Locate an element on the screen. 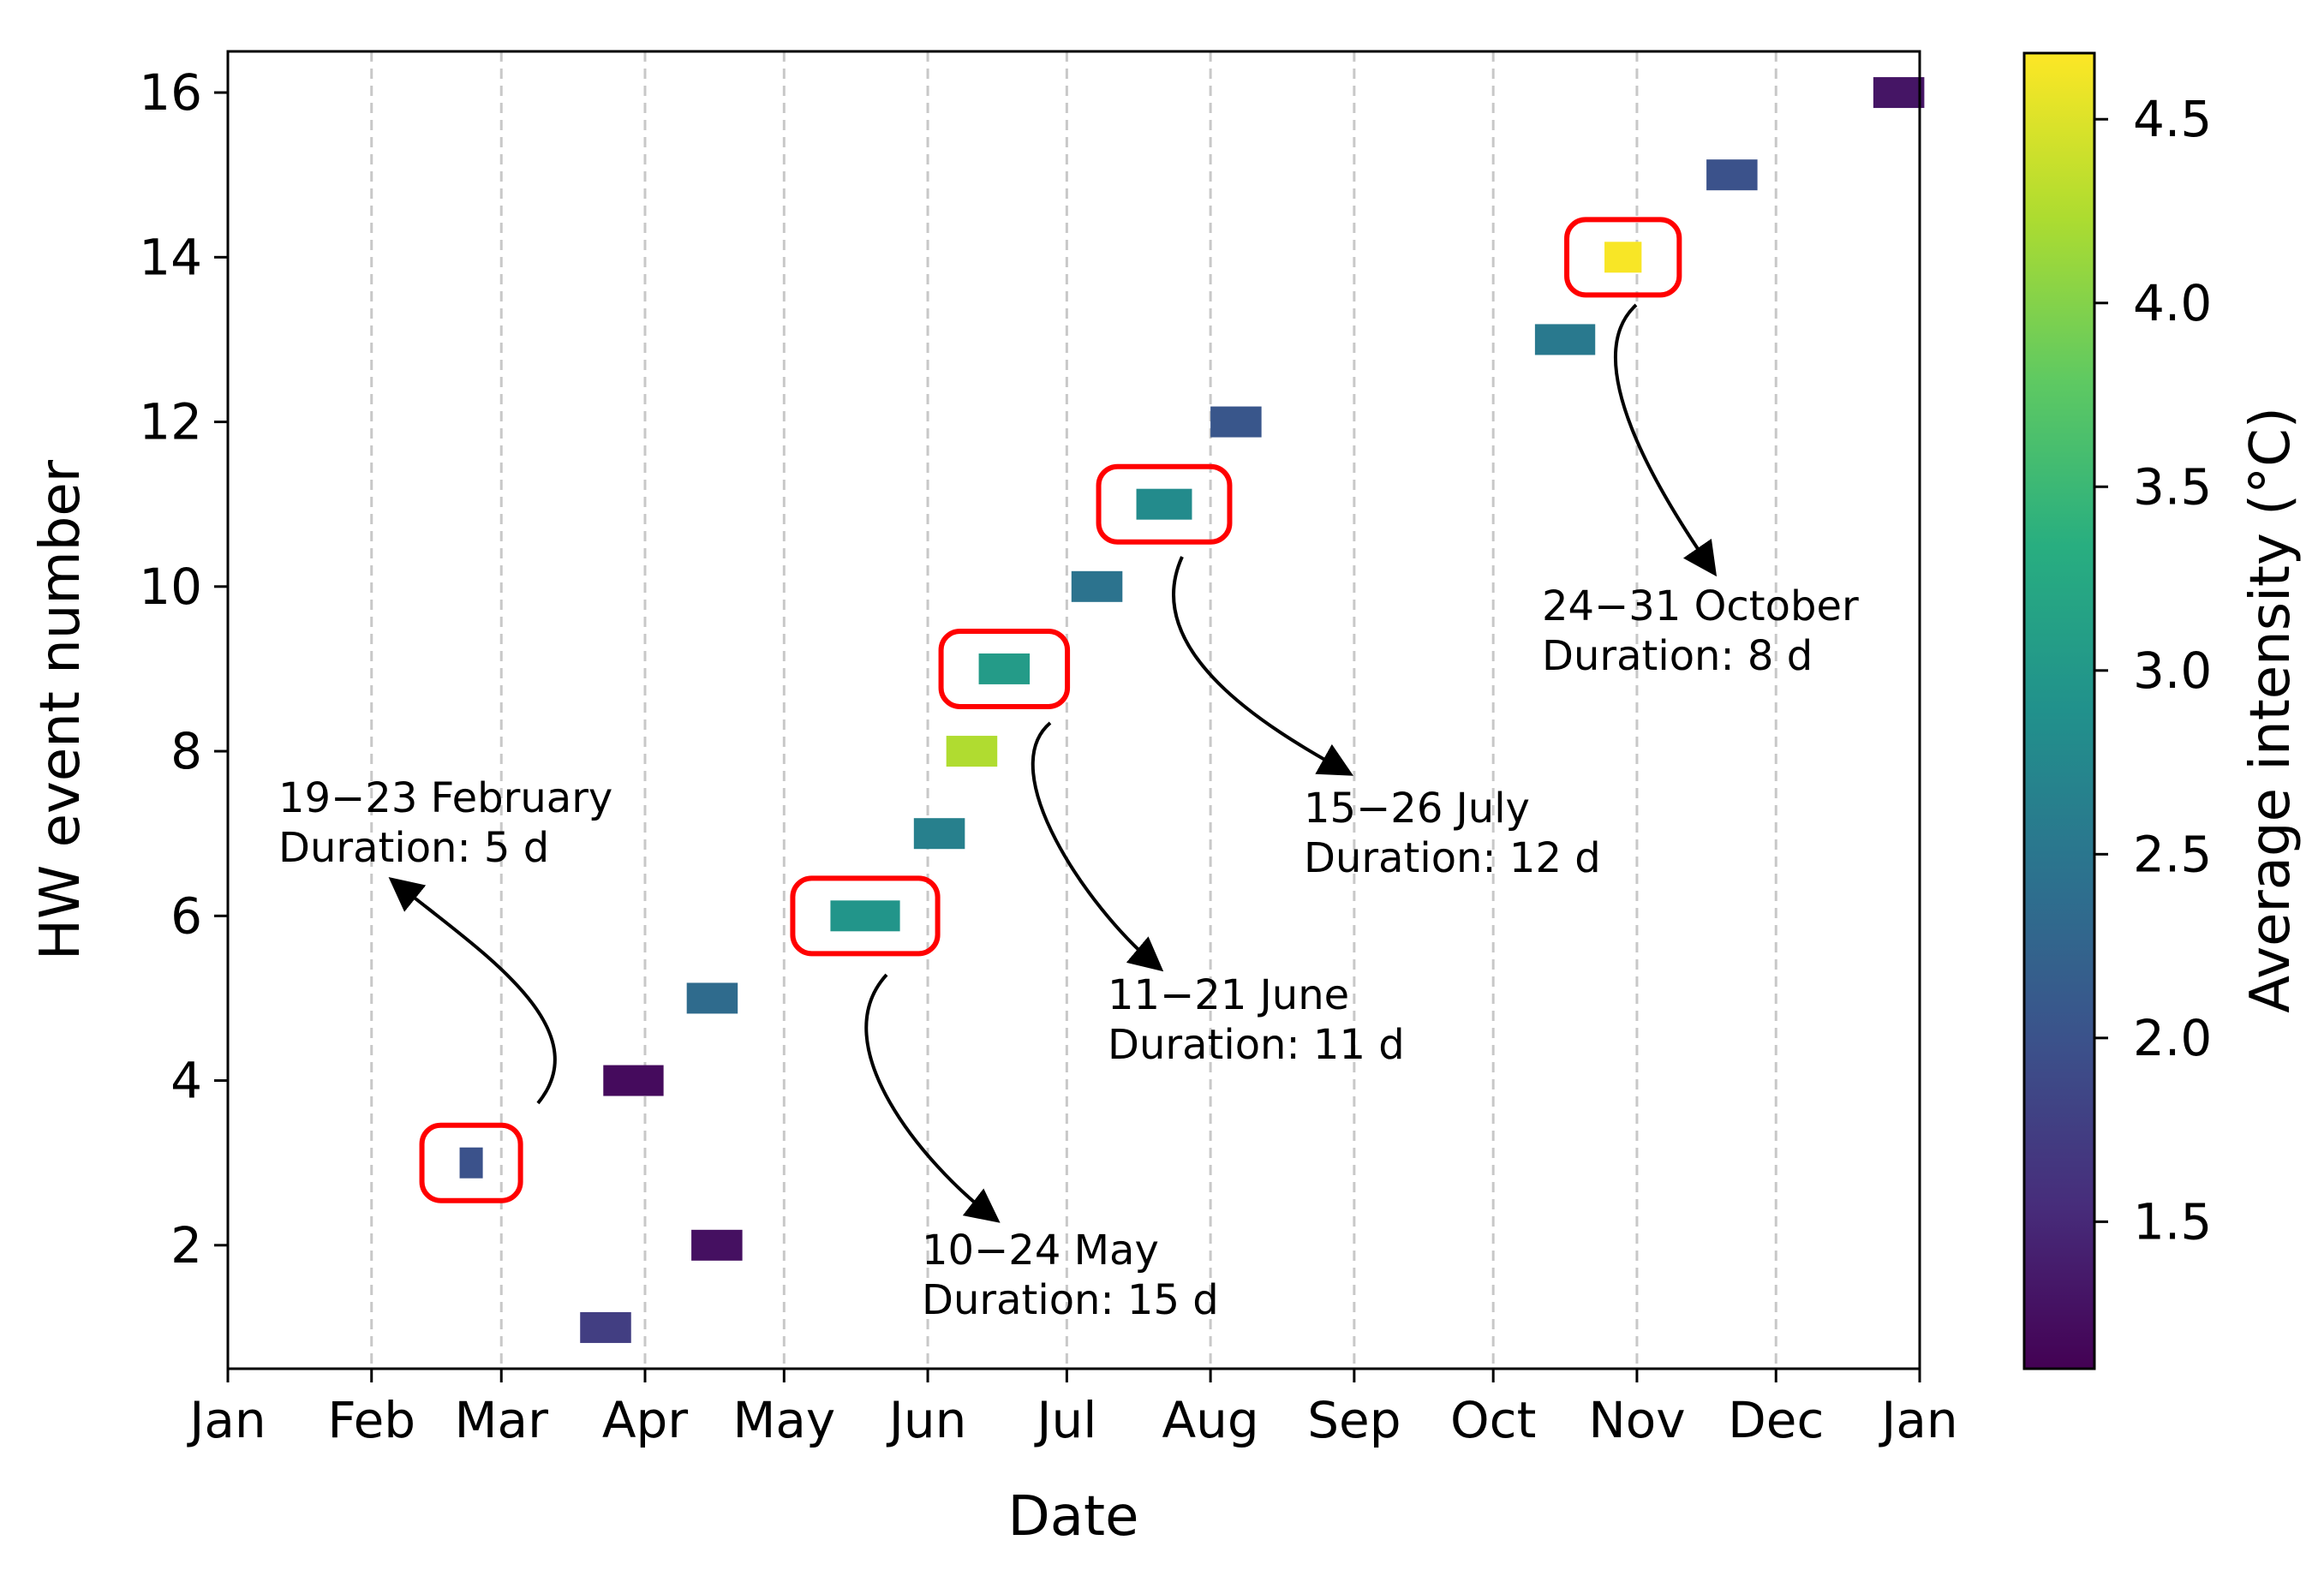 This screenshot has height=1570, width=2324. x-tick-label-7: Aug is located at coordinates (1210, 1420).